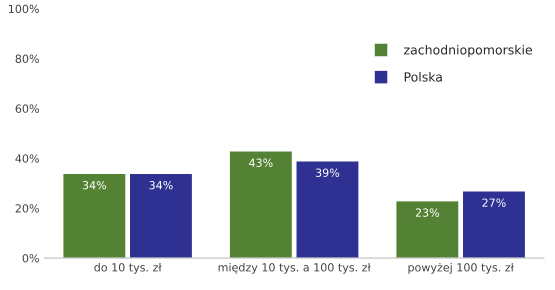 The height and width of the screenshot is (290, 555). What do you see at coordinates (461, 268) in the screenshot?
I see `x-tick-label: powyżej 100 tys. zł` at bounding box center [461, 268].